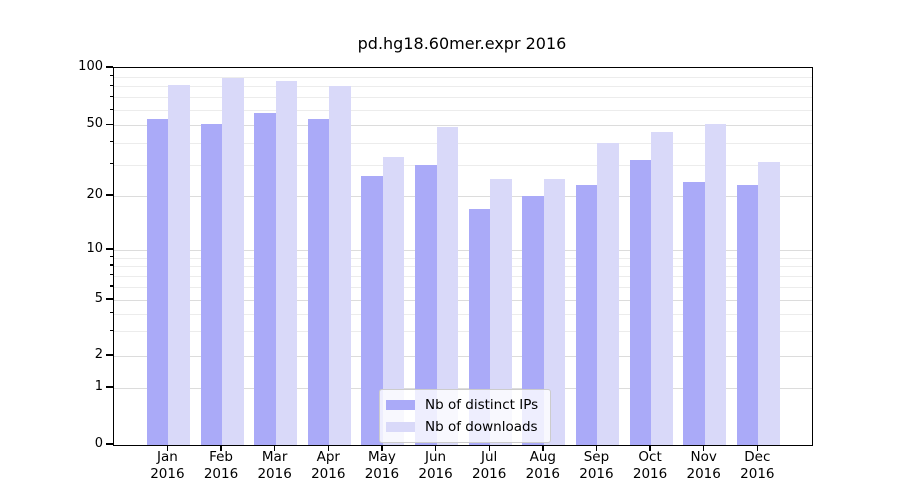 The height and width of the screenshot is (500, 900). I want to click on y-tick-label-5: 5, so click(98, 298).